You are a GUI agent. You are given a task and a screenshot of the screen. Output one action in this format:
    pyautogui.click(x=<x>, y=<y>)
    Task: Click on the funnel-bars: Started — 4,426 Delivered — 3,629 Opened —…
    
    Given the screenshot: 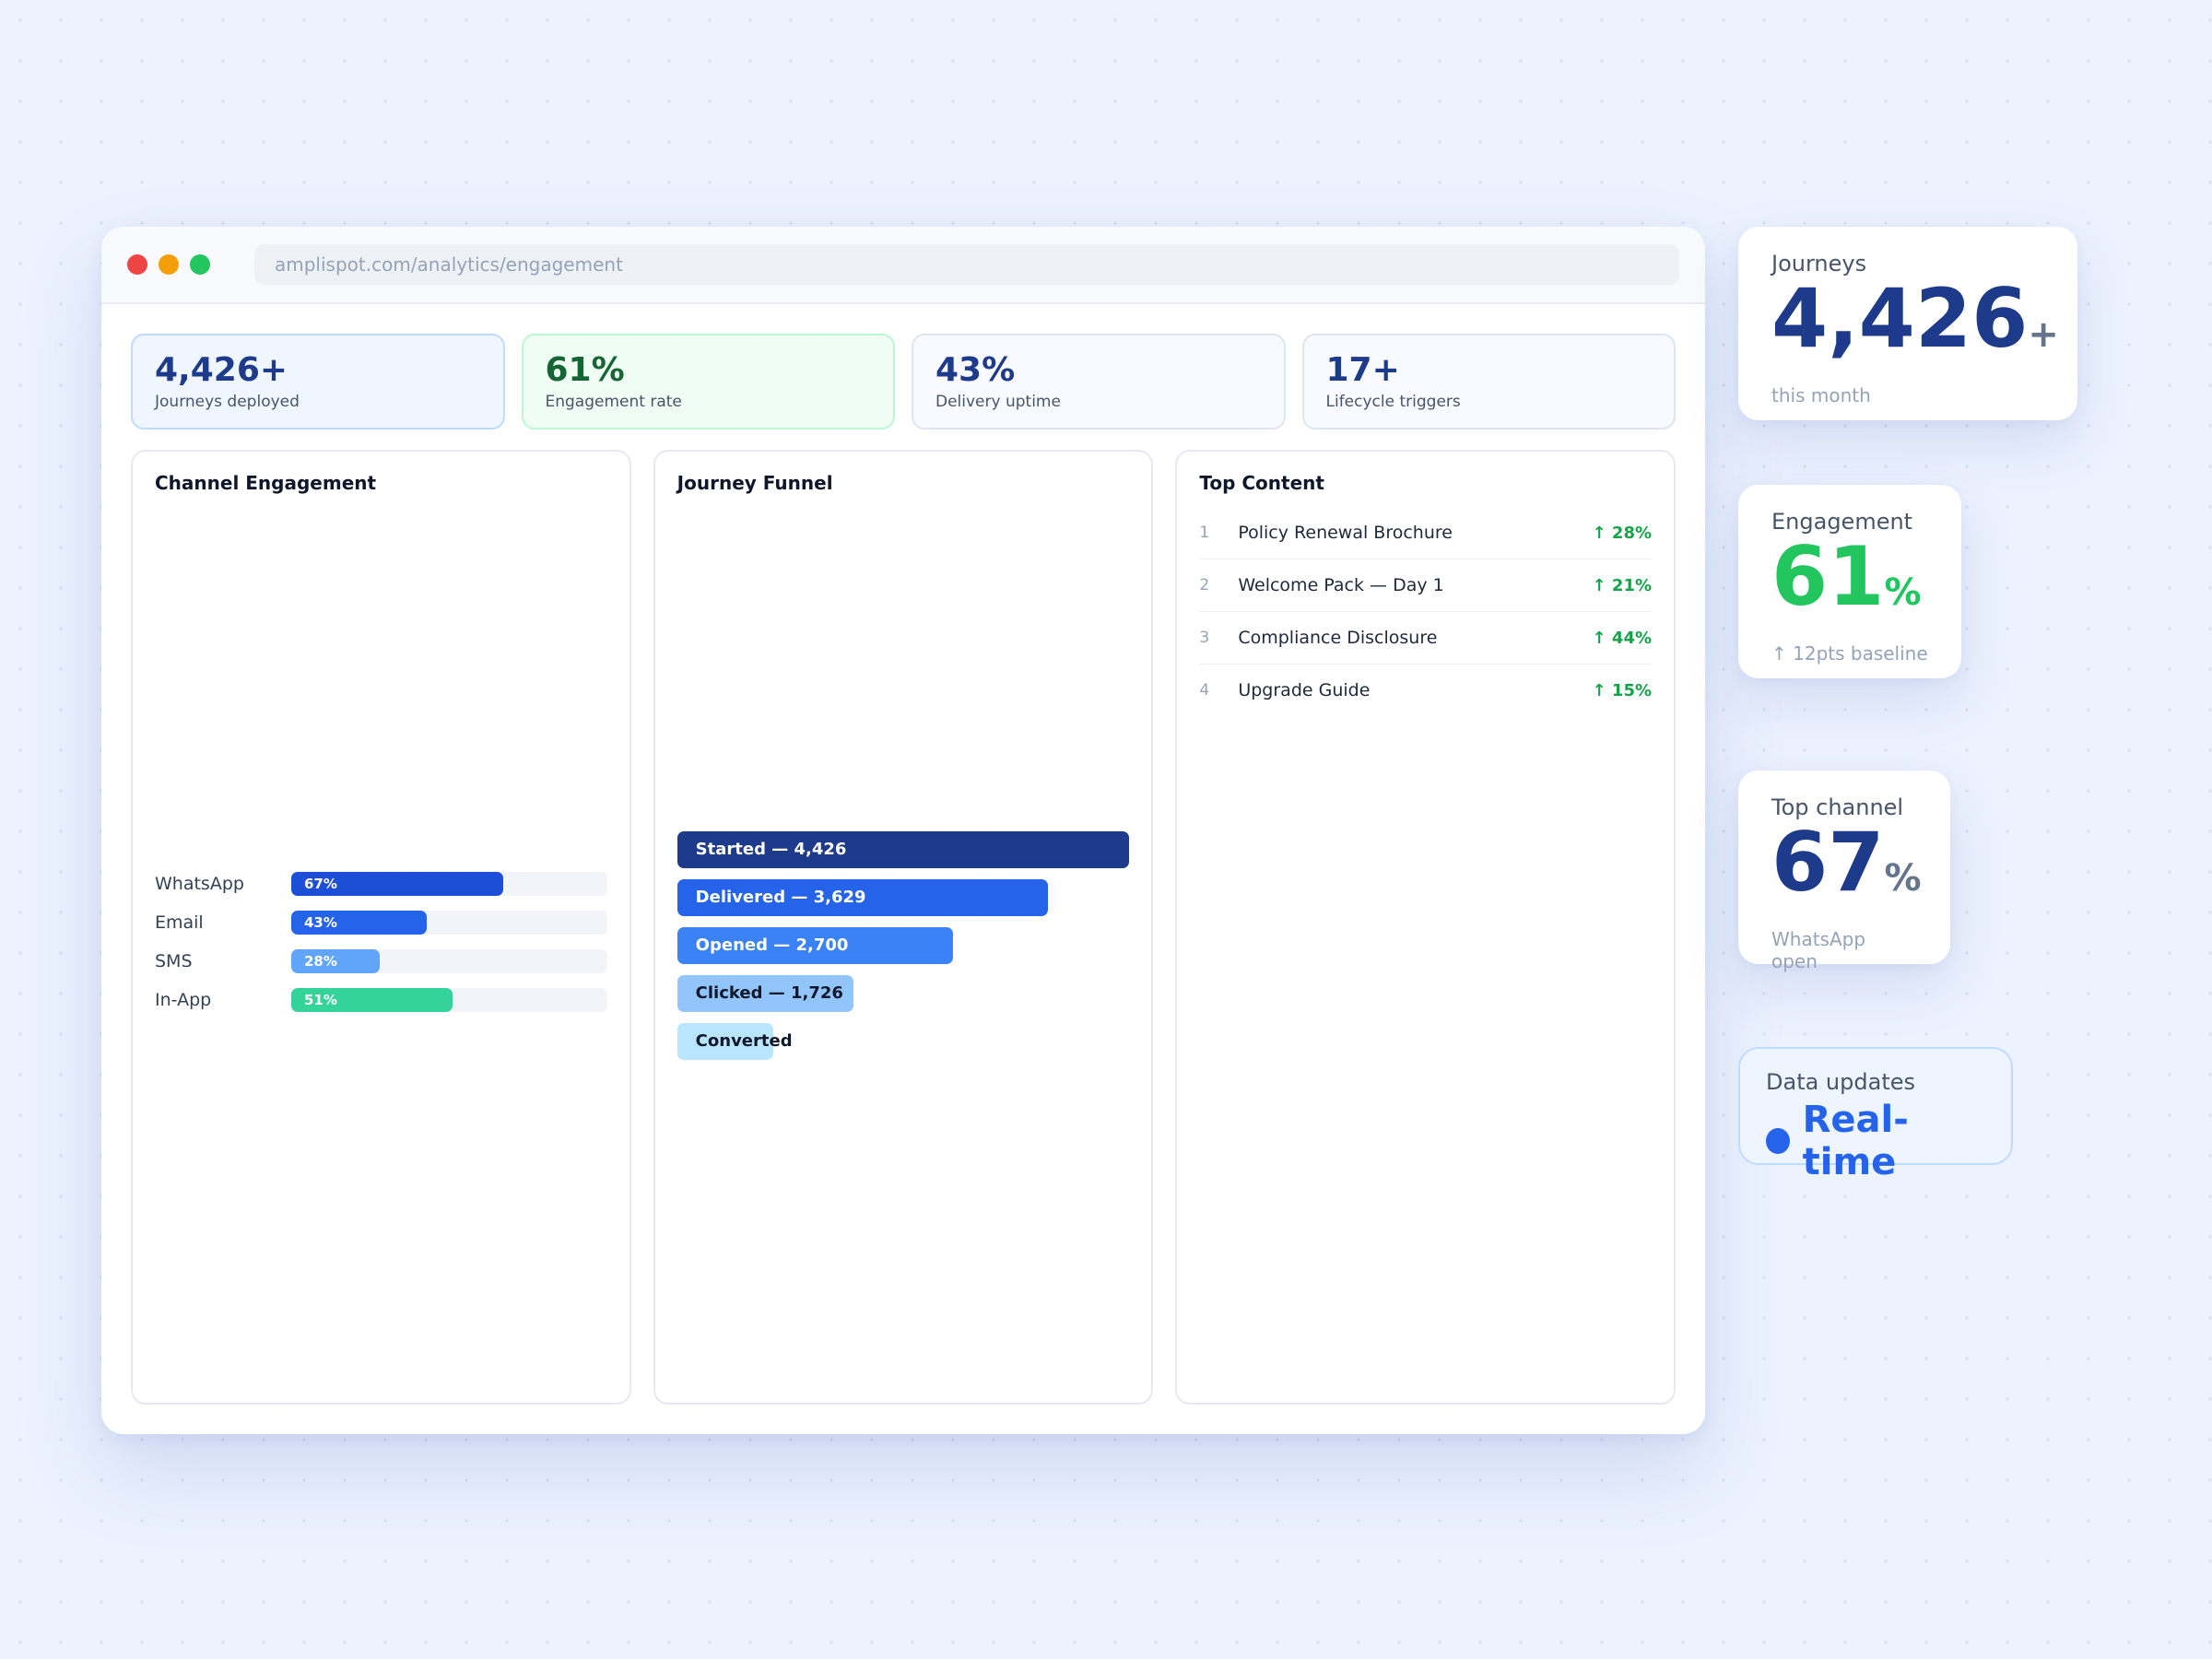 What is the action you would take?
    pyautogui.click(x=903, y=951)
    